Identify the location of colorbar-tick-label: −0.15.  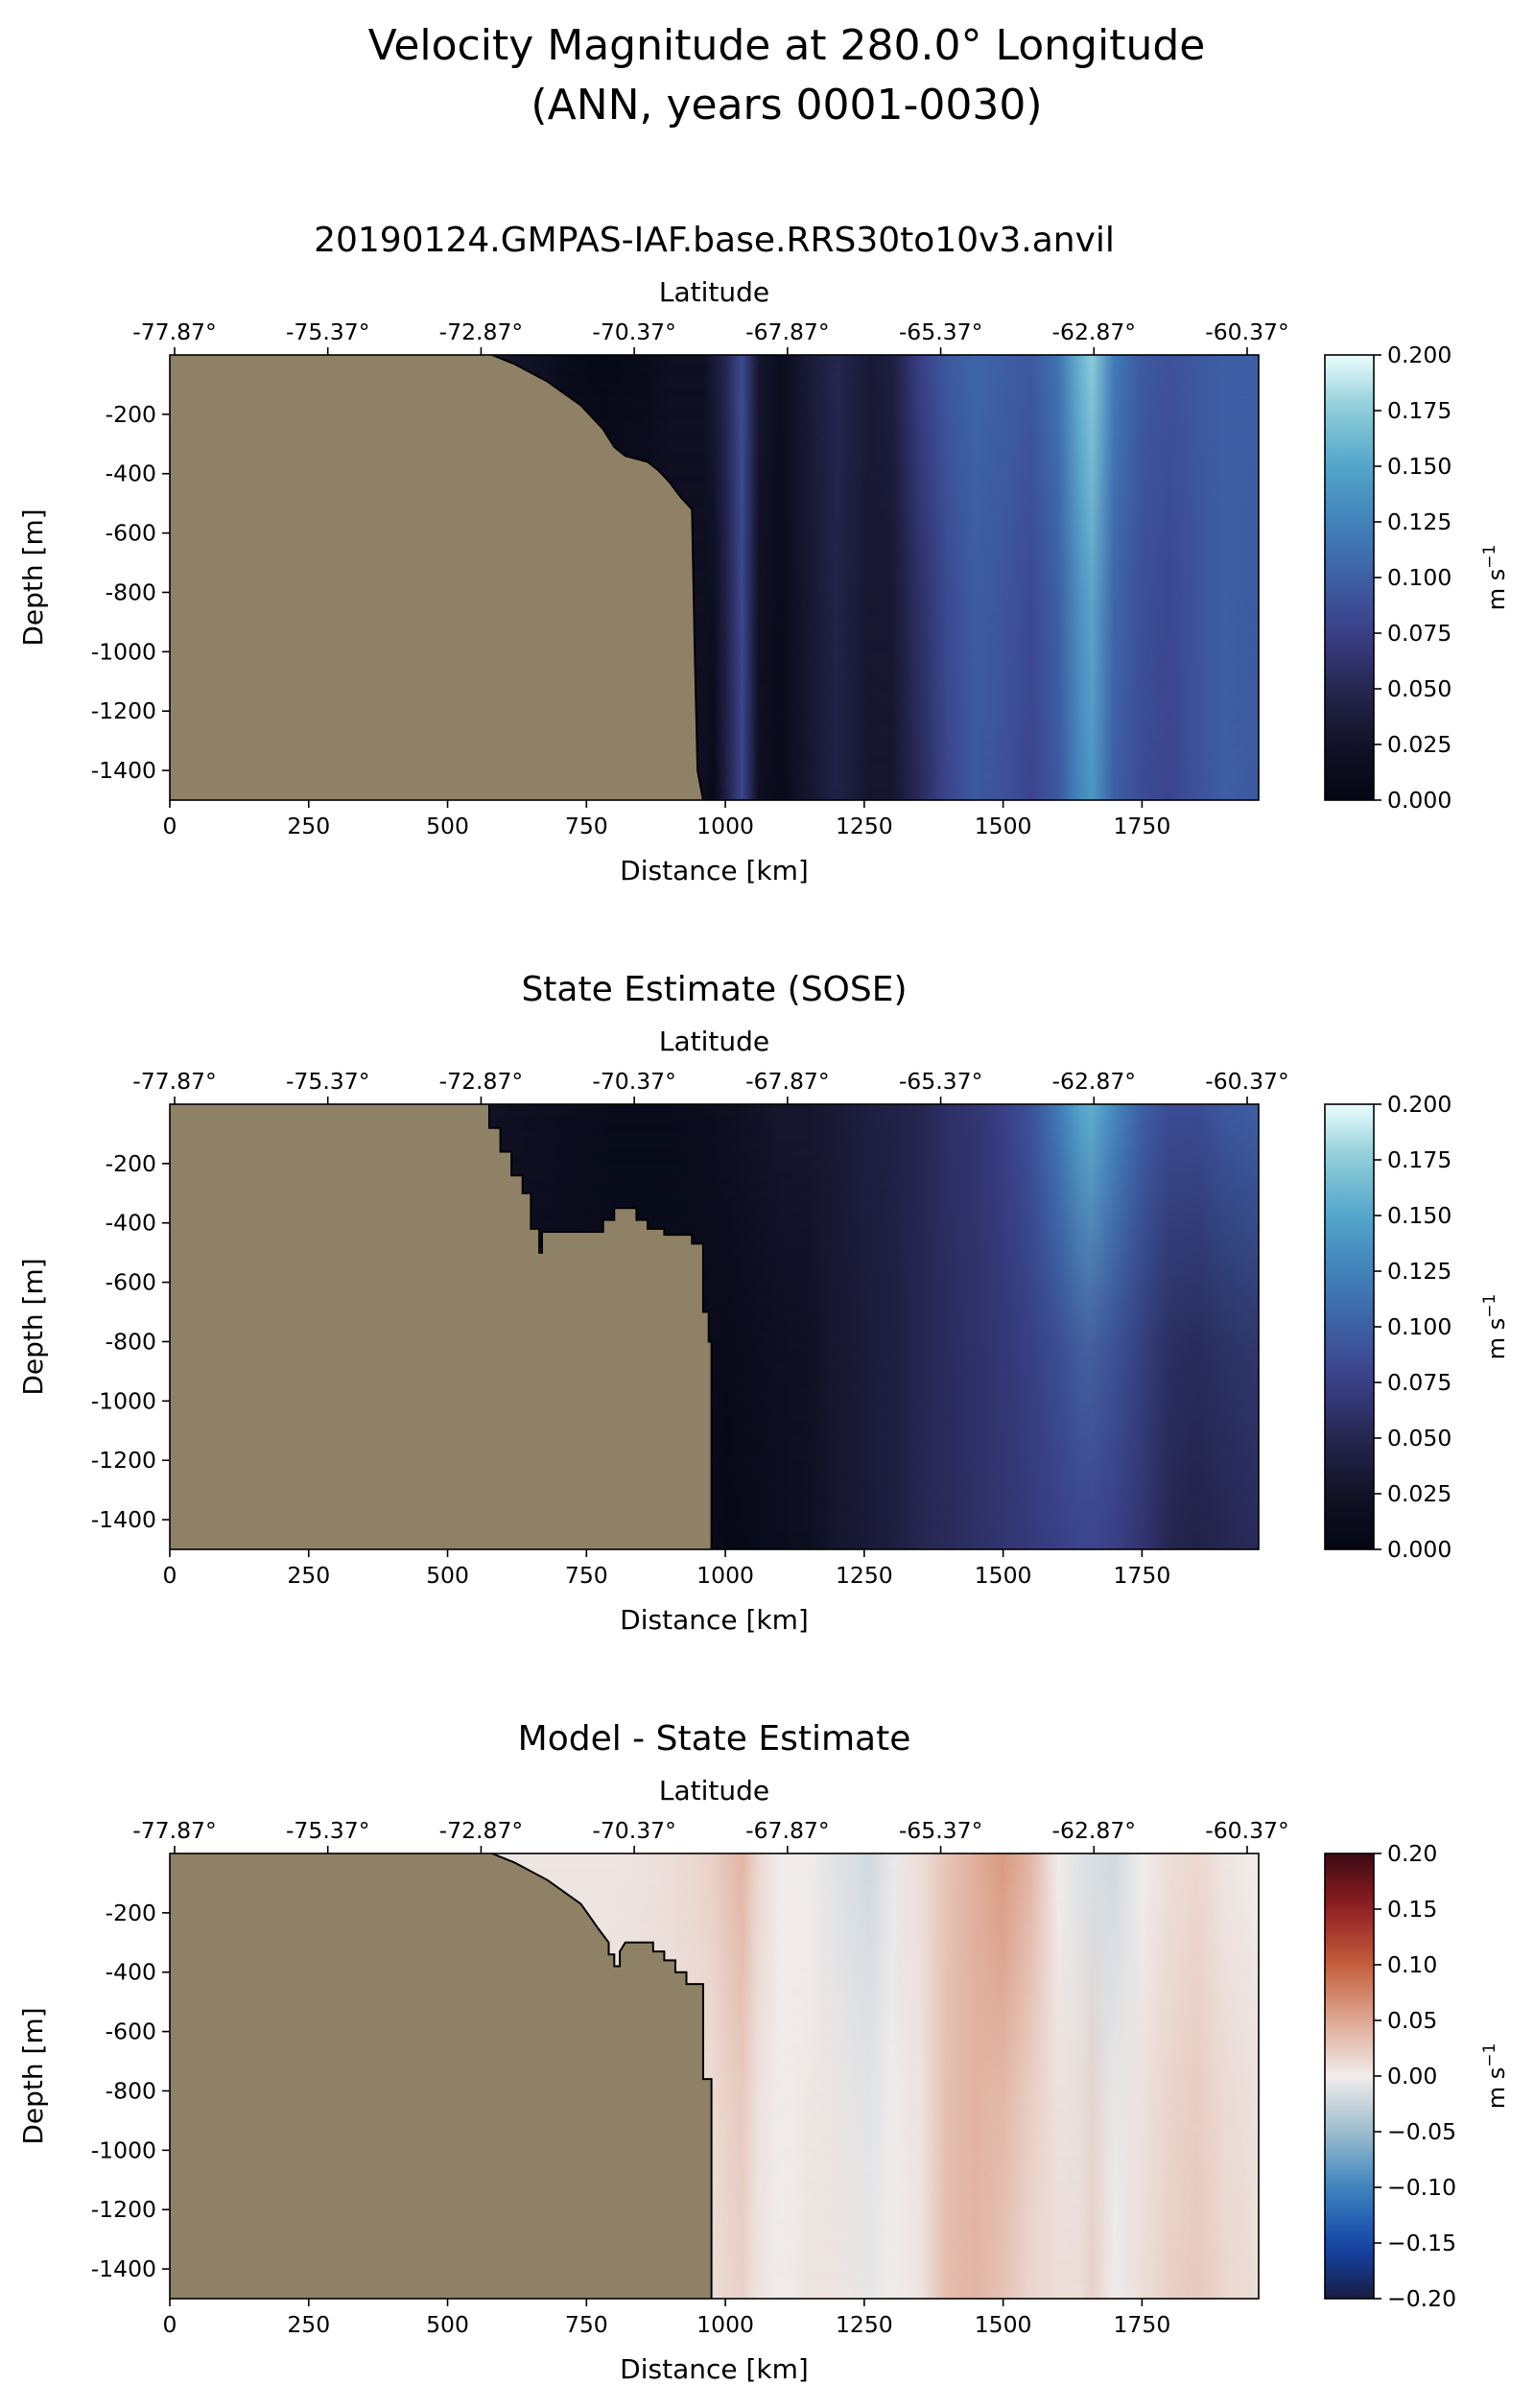
(1422, 2243).